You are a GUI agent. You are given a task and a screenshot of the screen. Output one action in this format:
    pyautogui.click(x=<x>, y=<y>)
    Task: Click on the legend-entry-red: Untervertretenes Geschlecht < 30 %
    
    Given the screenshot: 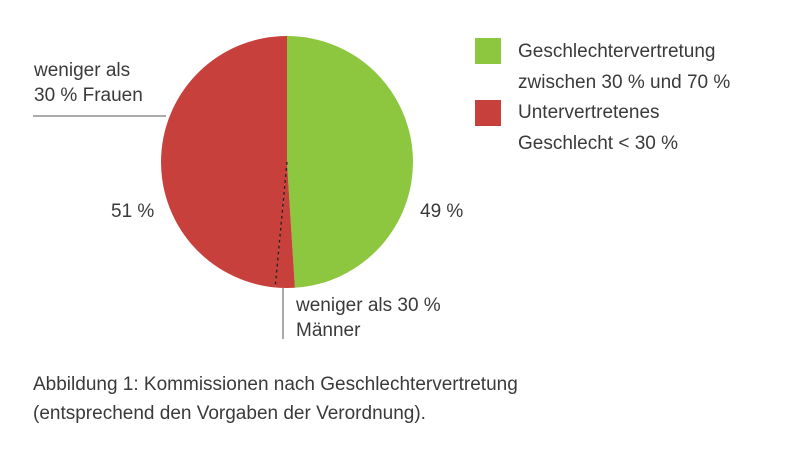 What is the action you would take?
    pyautogui.click(x=598, y=128)
    